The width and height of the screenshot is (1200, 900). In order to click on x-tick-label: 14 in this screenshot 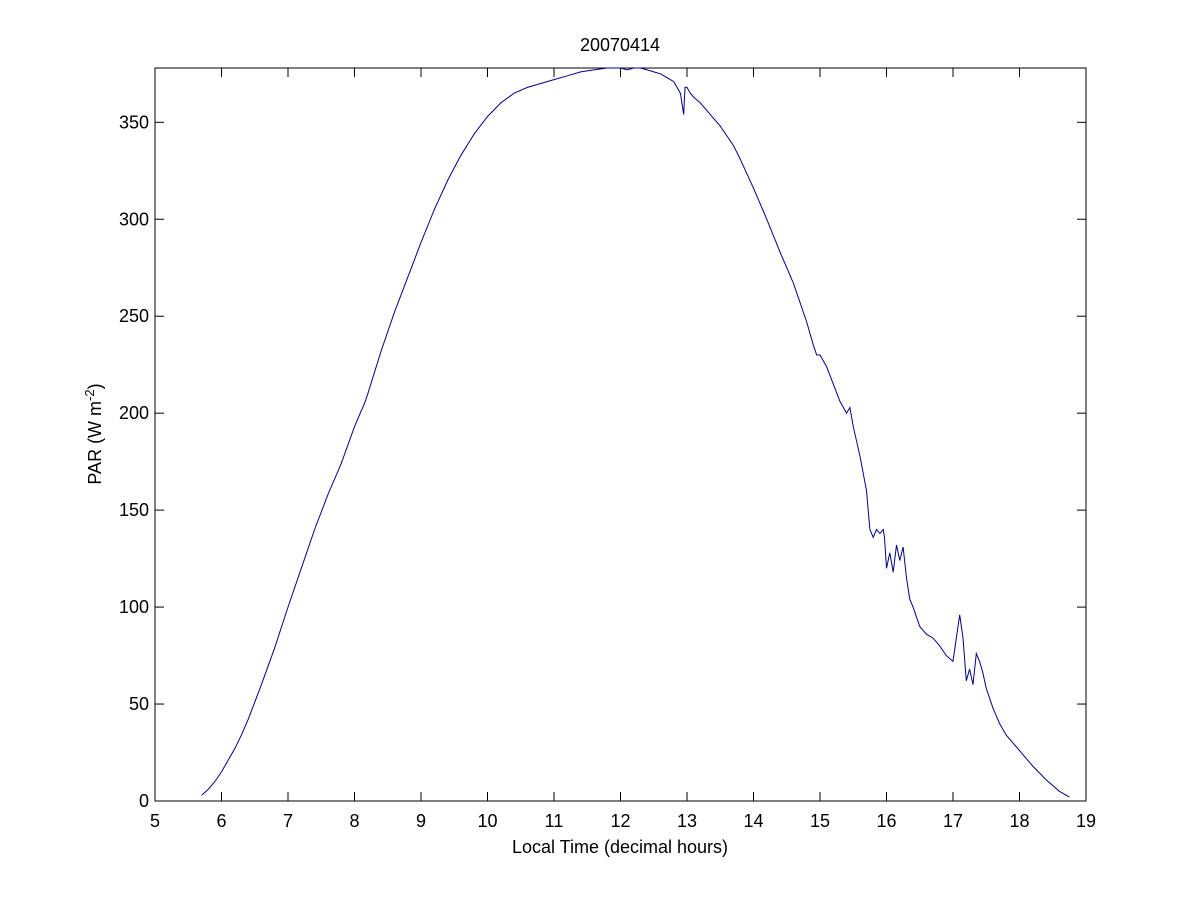, I will do `click(753, 821)`.